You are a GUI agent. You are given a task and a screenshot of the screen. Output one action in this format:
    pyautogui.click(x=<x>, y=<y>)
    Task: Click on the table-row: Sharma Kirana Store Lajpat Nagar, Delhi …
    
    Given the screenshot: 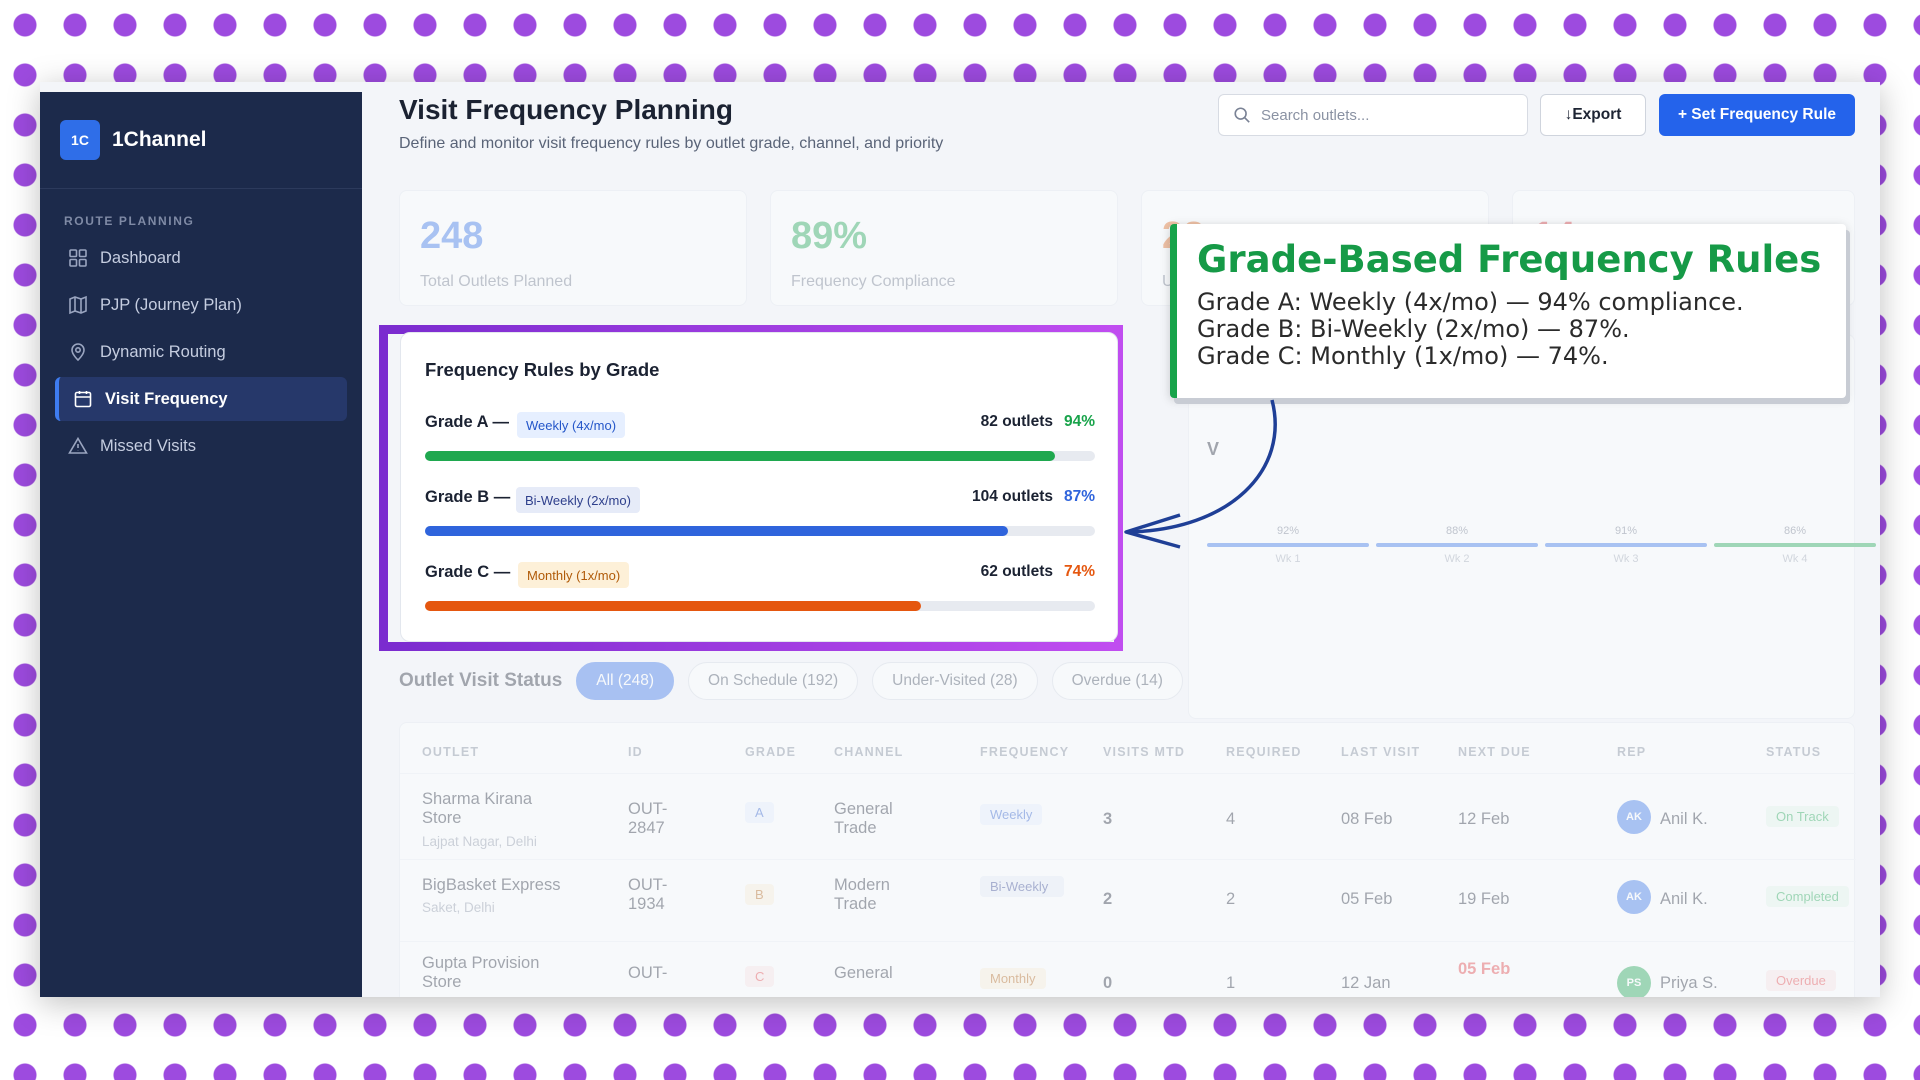 What is the action you would take?
    pyautogui.click(x=1128, y=816)
    